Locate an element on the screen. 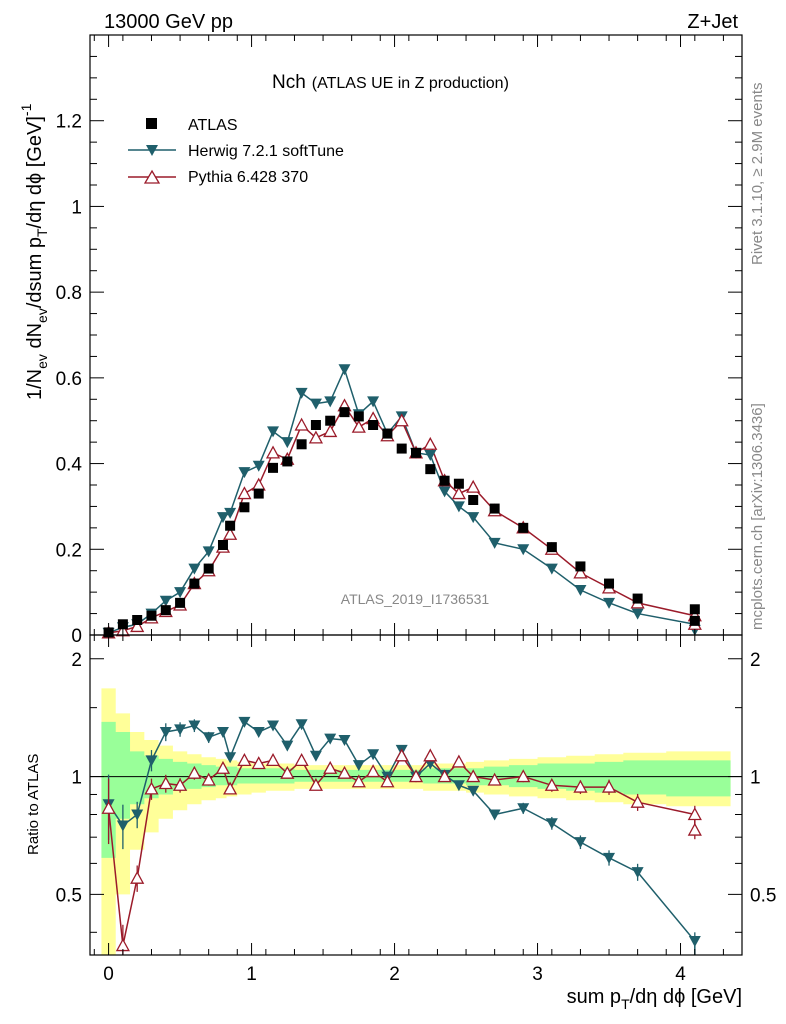 Image resolution: width=786 pixels, height=1024 pixels. ratio-y-tick-label: 0.5 is located at coordinates (69, 895).